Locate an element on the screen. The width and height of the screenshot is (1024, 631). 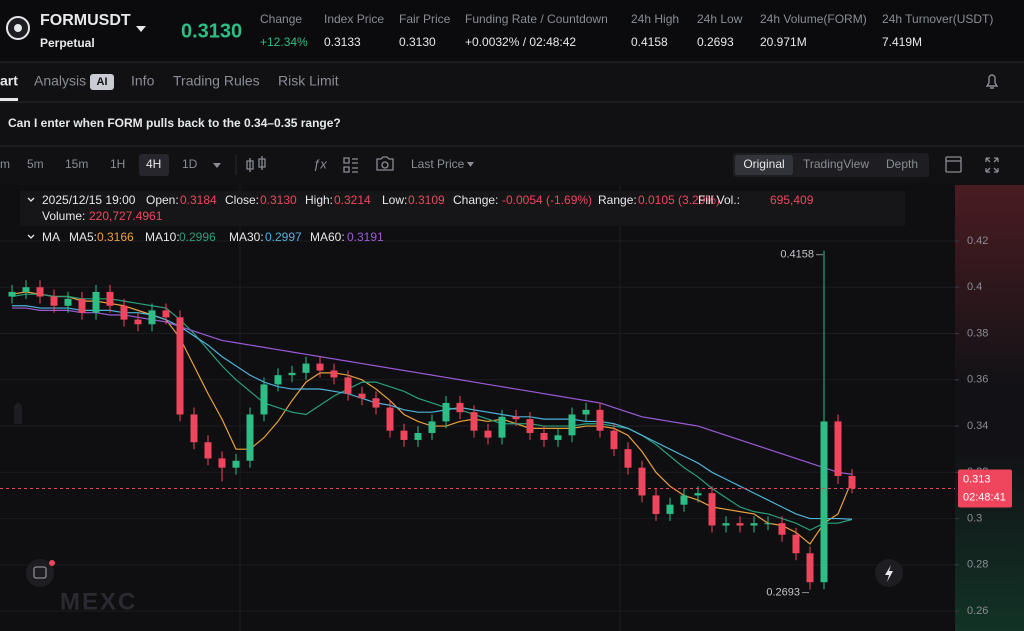
chart-type-icon is located at coordinates (256, 164).